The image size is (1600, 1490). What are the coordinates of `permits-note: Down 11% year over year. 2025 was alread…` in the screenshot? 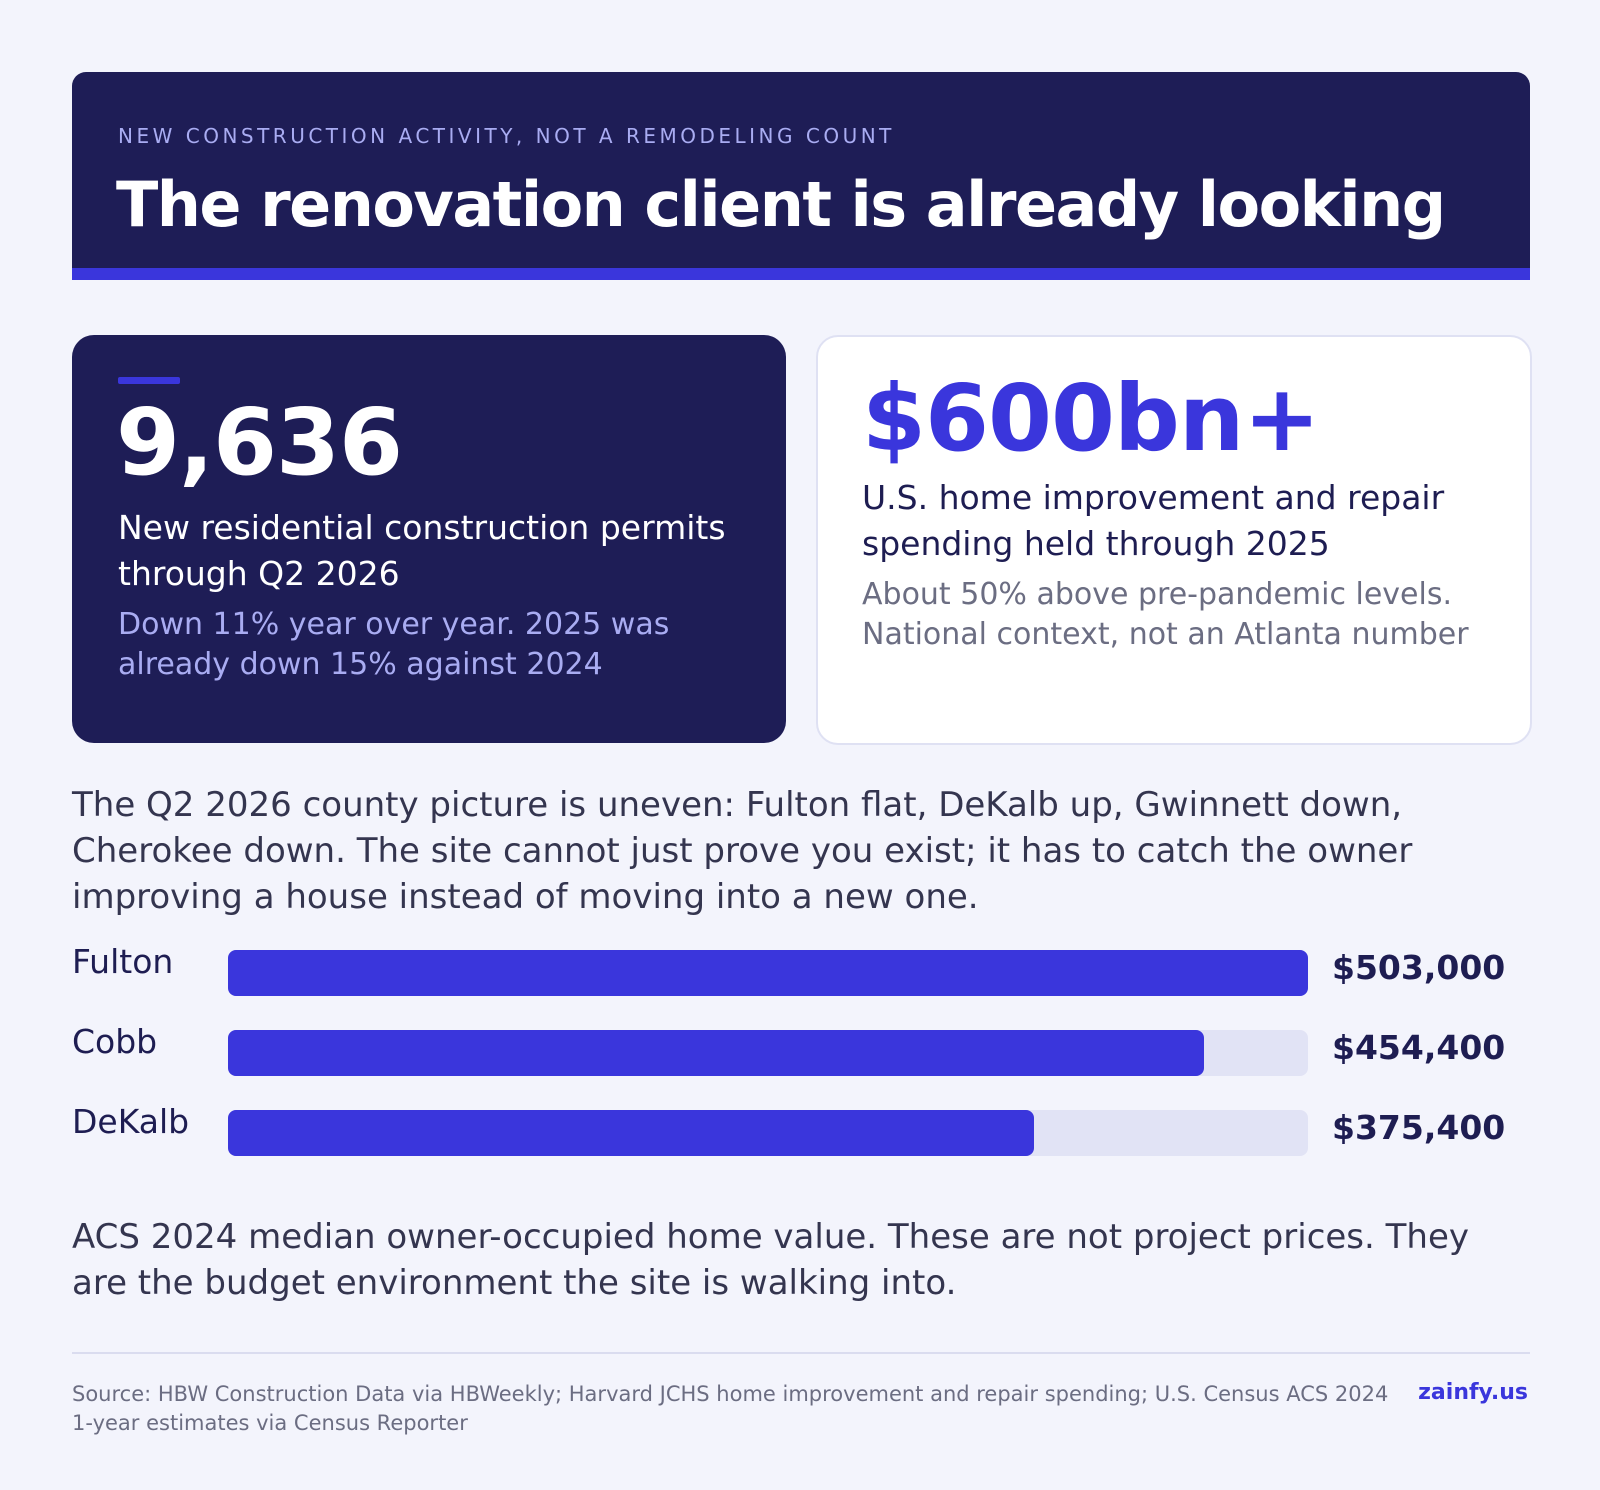 It's located at (394, 644).